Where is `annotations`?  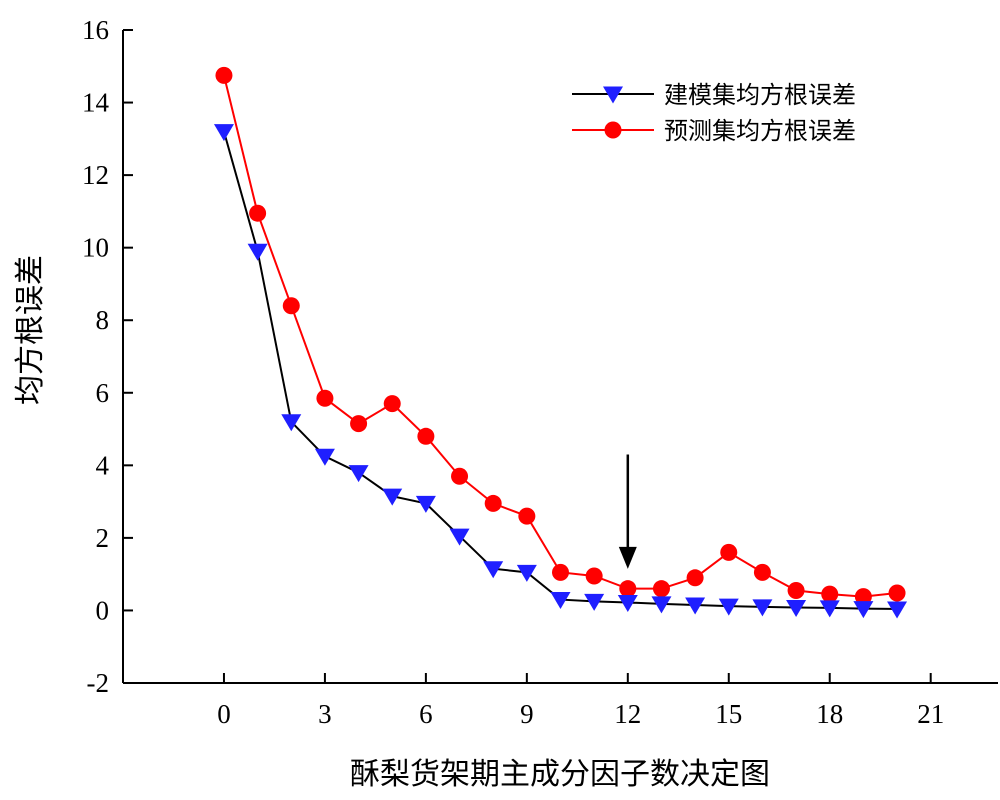 annotations is located at coordinates (627, 511).